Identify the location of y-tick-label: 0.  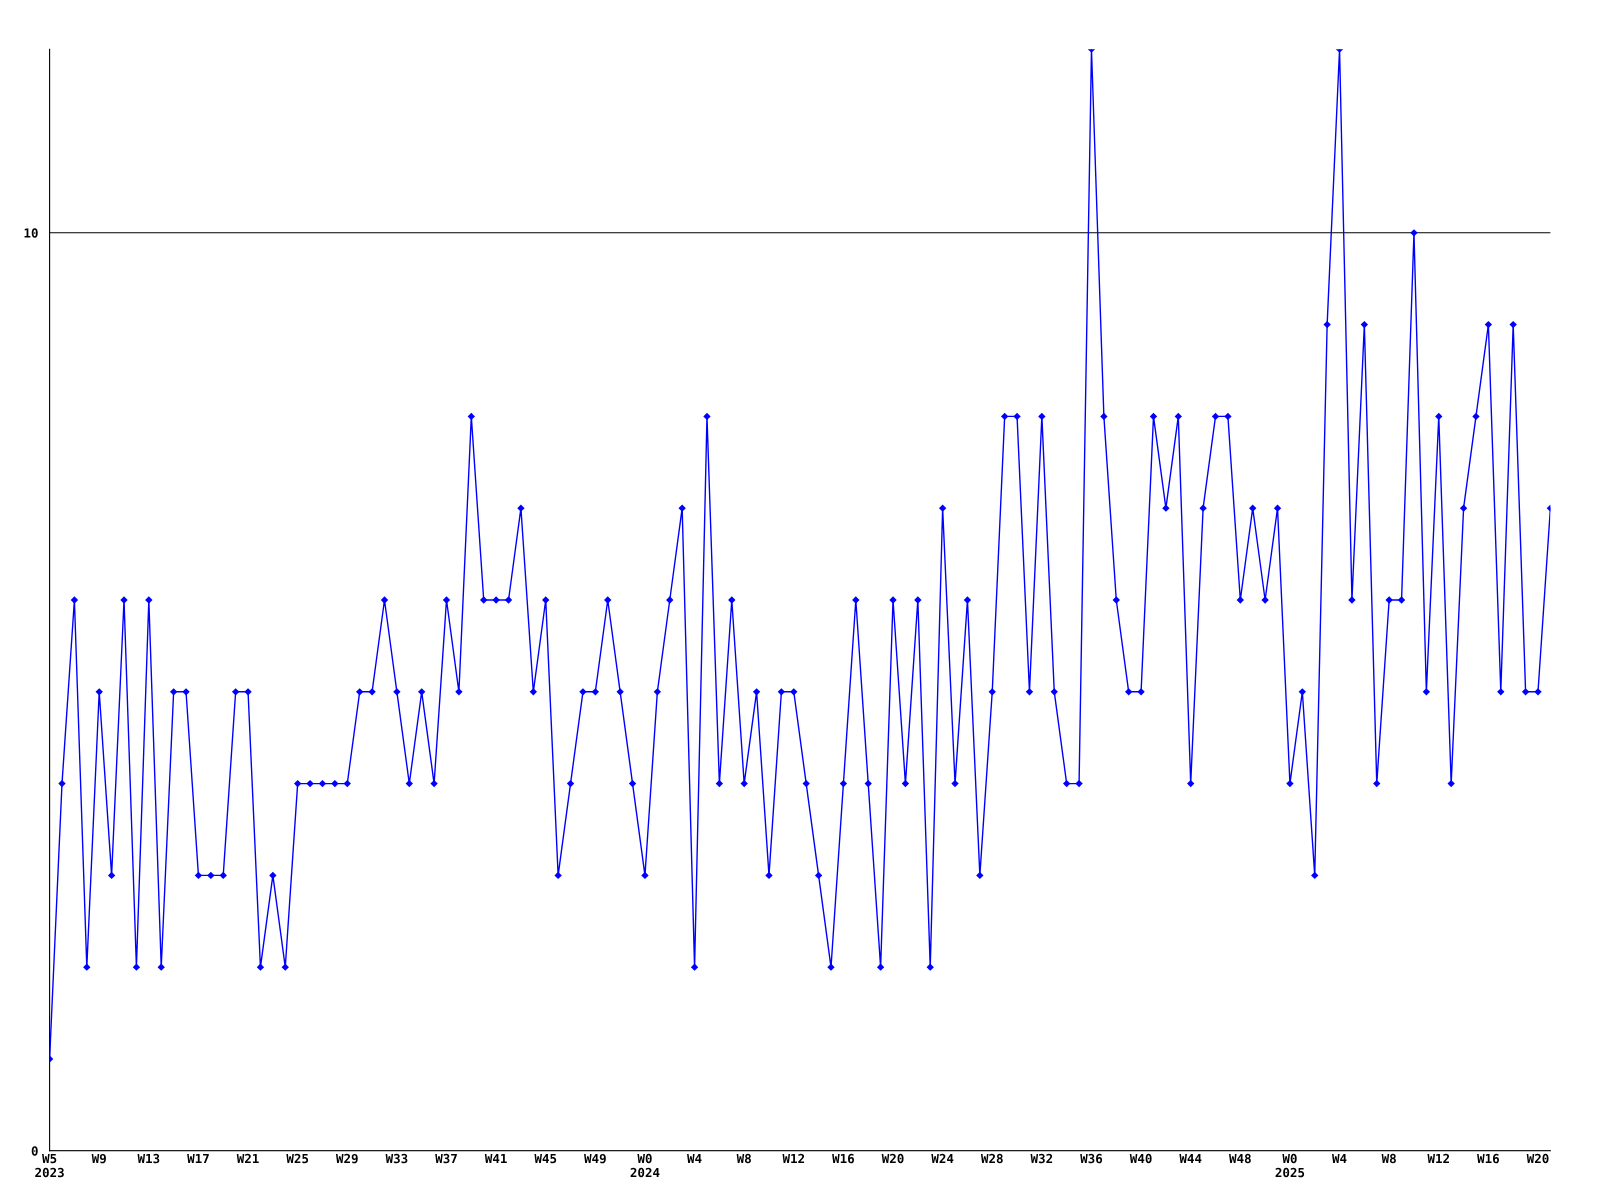
(34, 1151).